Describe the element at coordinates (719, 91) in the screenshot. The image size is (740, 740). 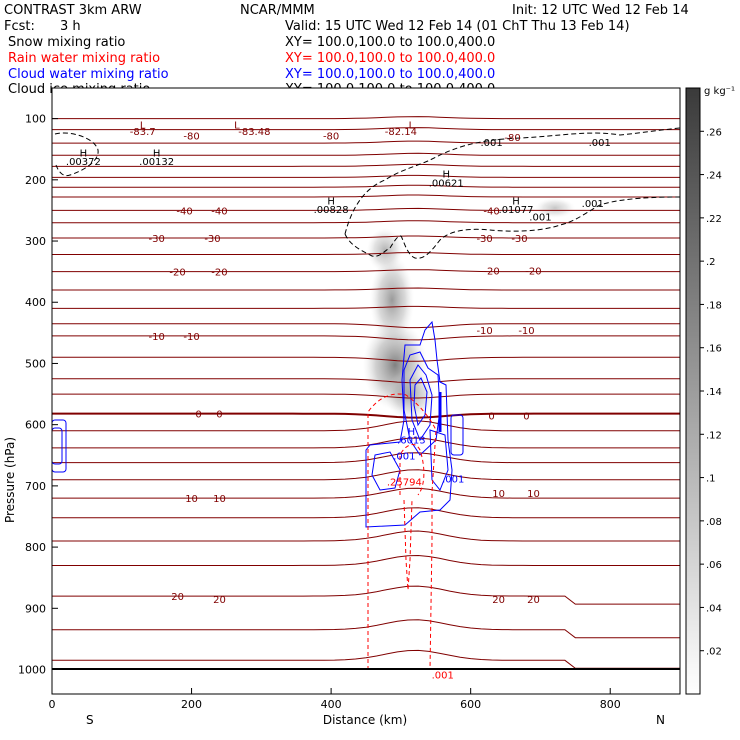
I see `colorbar-unit: g kg⁻¹` at that location.